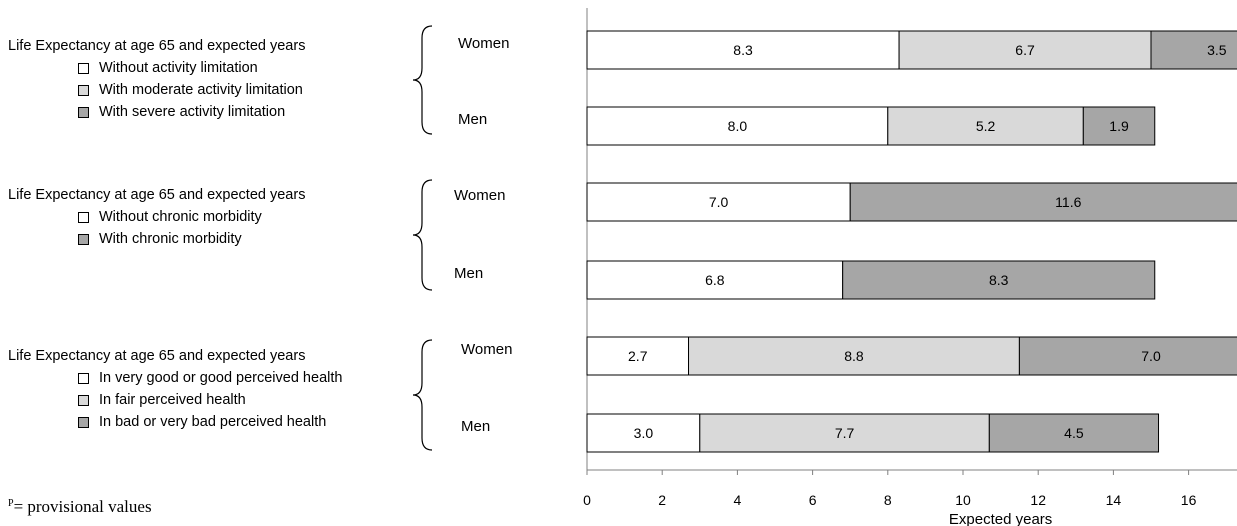  What do you see at coordinates (963, 500) in the screenshot?
I see `x-tick-label: 10` at bounding box center [963, 500].